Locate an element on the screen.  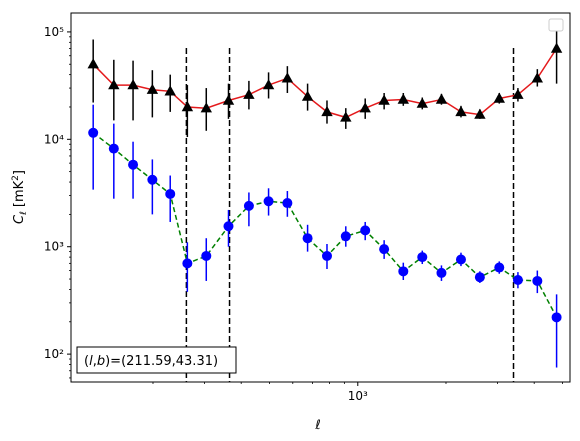
annotation-box: (l,b)=(211.59,43.31) is located at coordinates (156, 360).